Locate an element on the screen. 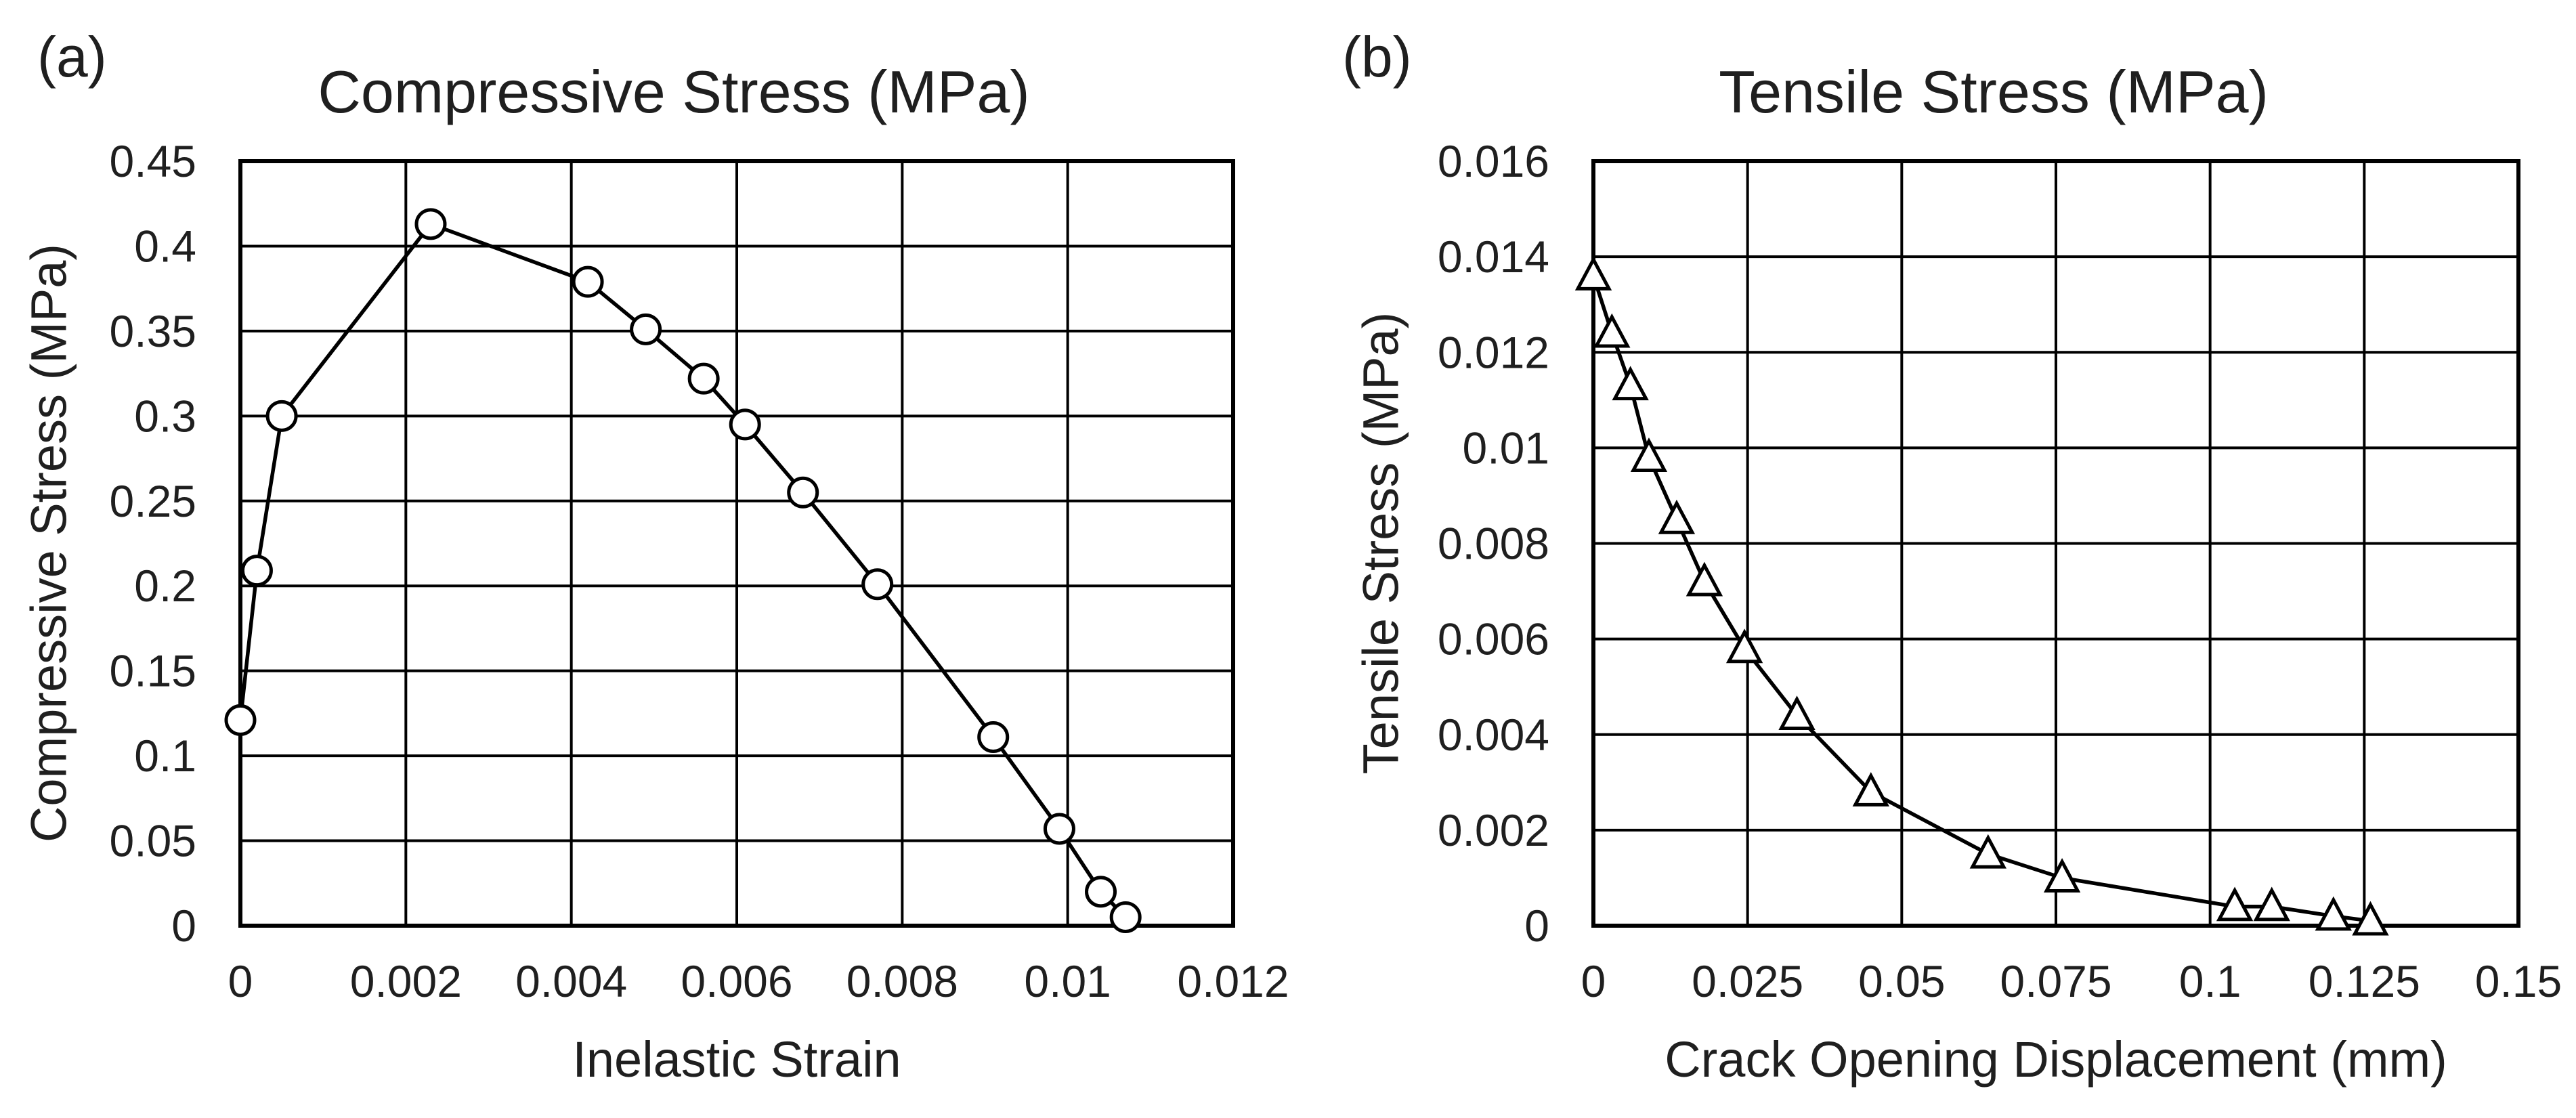  panel-label-a: (a) is located at coordinates (72, 57).